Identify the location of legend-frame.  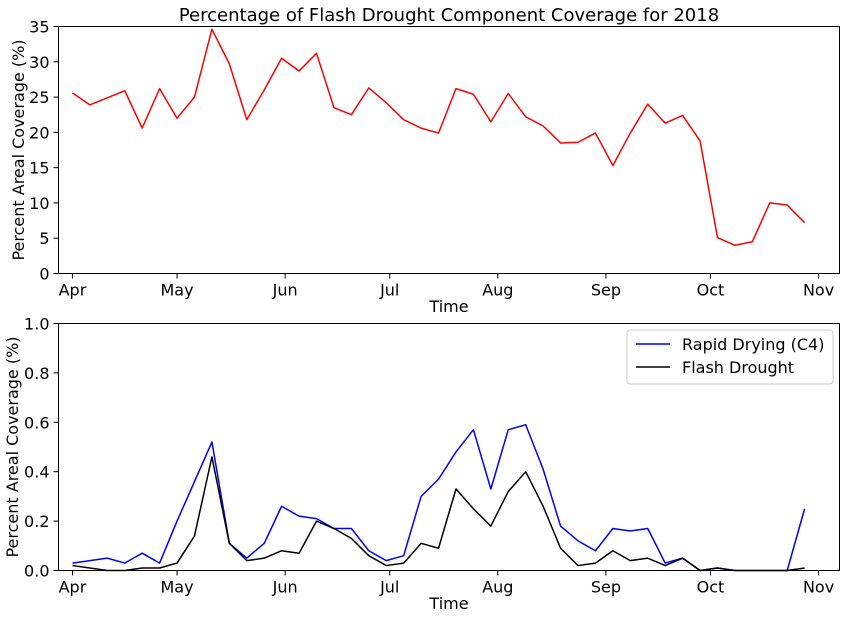
(730, 357).